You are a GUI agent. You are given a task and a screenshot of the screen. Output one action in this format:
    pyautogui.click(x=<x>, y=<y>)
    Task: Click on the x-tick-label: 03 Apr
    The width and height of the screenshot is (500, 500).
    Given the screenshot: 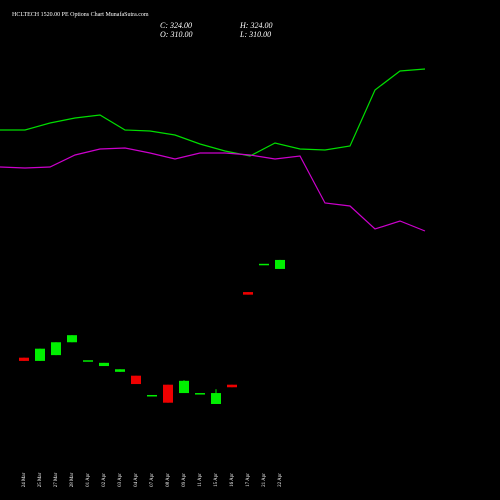 What is the action you would take?
    pyautogui.click(x=120, y=480)
    